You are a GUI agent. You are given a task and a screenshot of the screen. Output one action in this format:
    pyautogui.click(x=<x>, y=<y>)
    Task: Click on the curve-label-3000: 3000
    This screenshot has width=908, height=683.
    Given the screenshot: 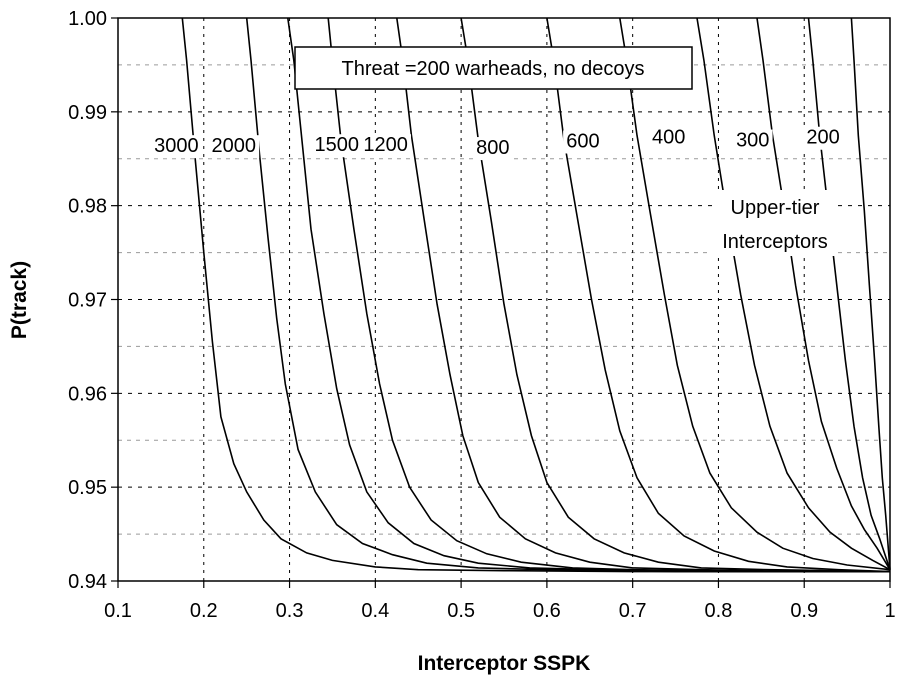 What is the action you would take?
    pyautogui.click(x=176, y=147)
    